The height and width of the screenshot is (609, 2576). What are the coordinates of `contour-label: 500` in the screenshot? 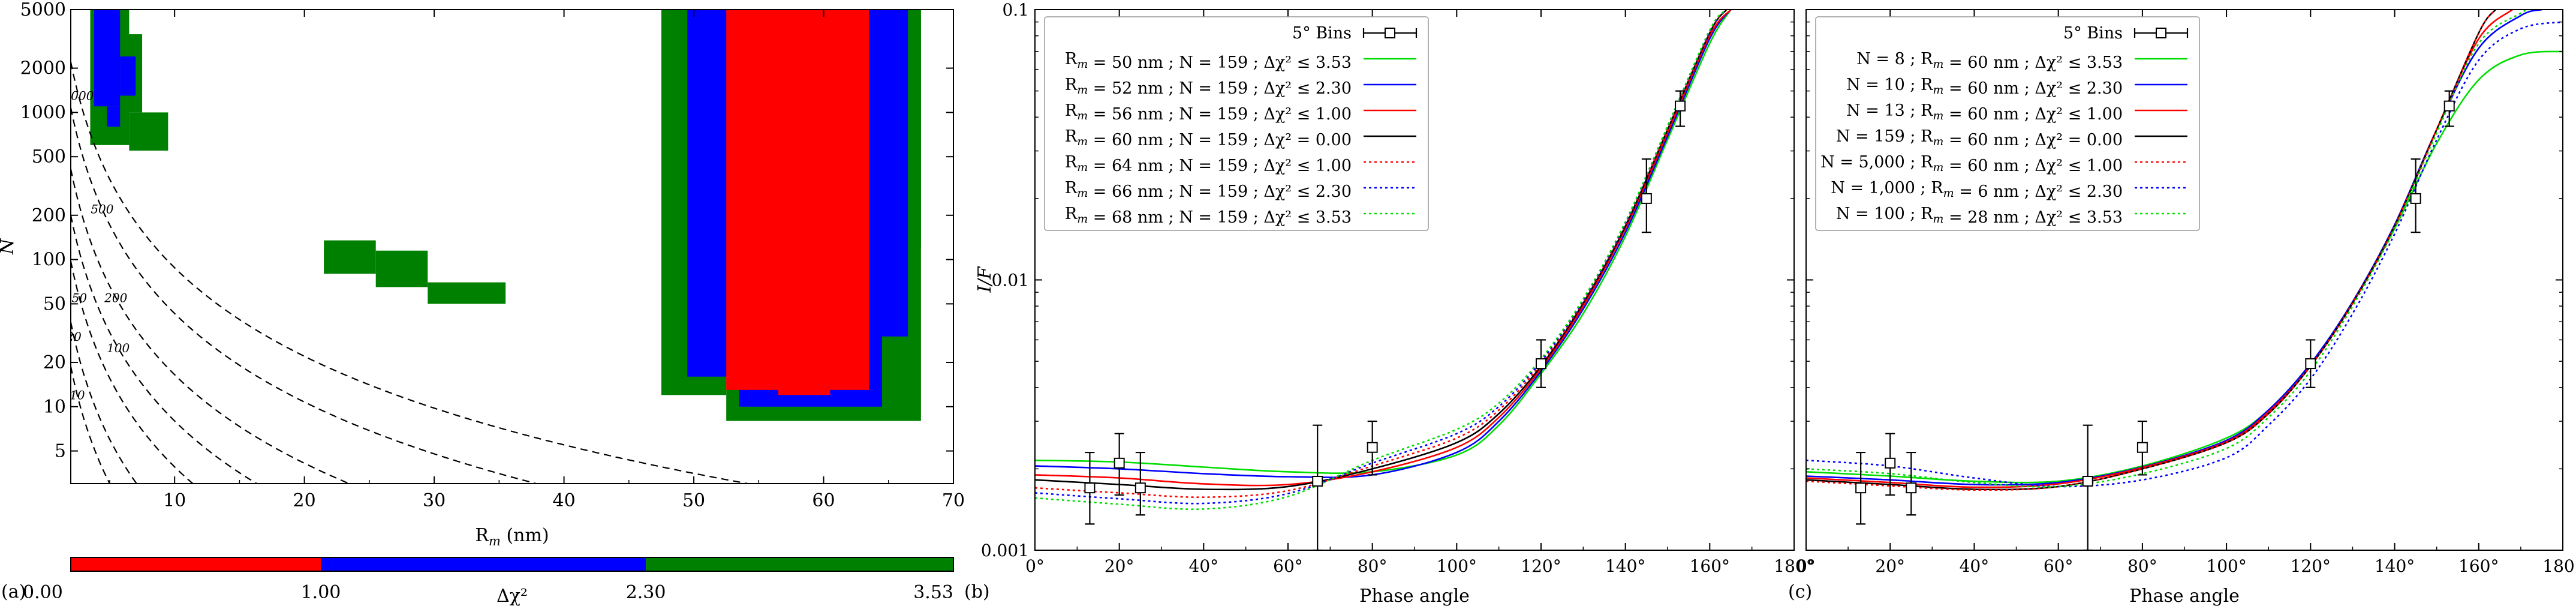 It's located at (102, 209).